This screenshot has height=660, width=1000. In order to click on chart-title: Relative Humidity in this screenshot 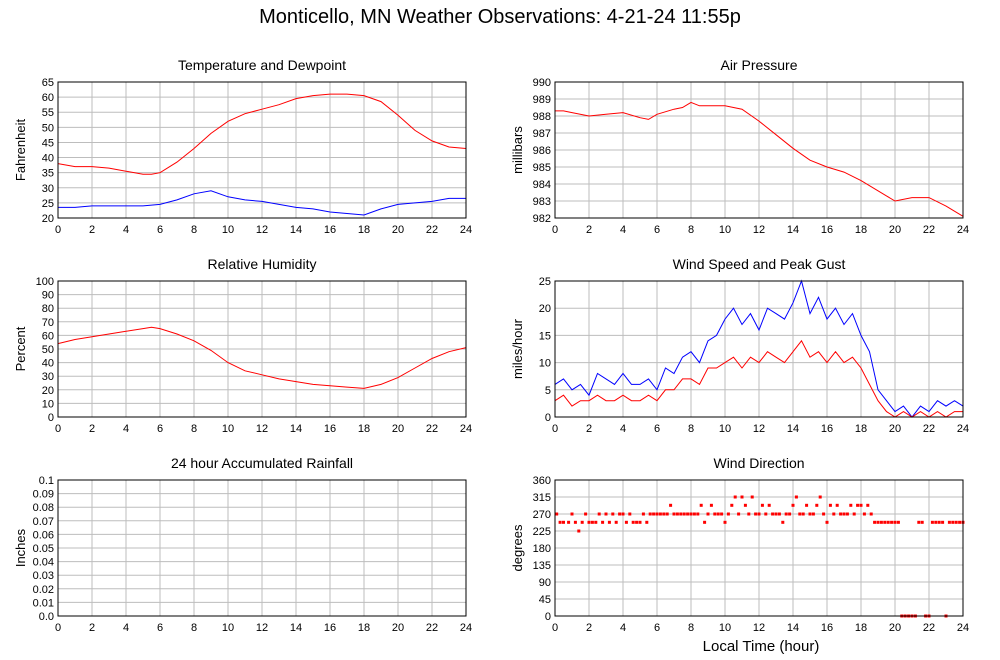, I will do `click(262, 264)`.